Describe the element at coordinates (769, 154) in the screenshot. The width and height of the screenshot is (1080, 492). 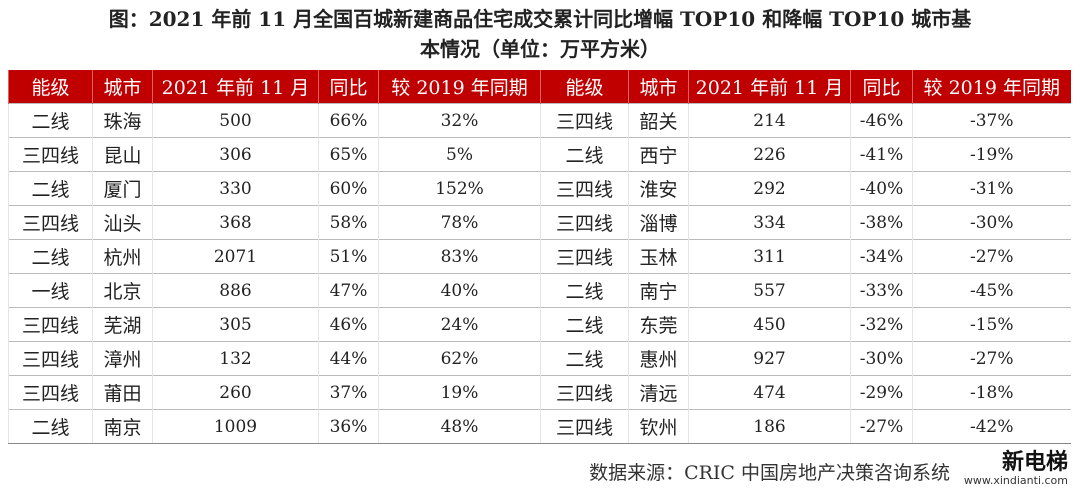
I see `table-cell: 226` at that location.